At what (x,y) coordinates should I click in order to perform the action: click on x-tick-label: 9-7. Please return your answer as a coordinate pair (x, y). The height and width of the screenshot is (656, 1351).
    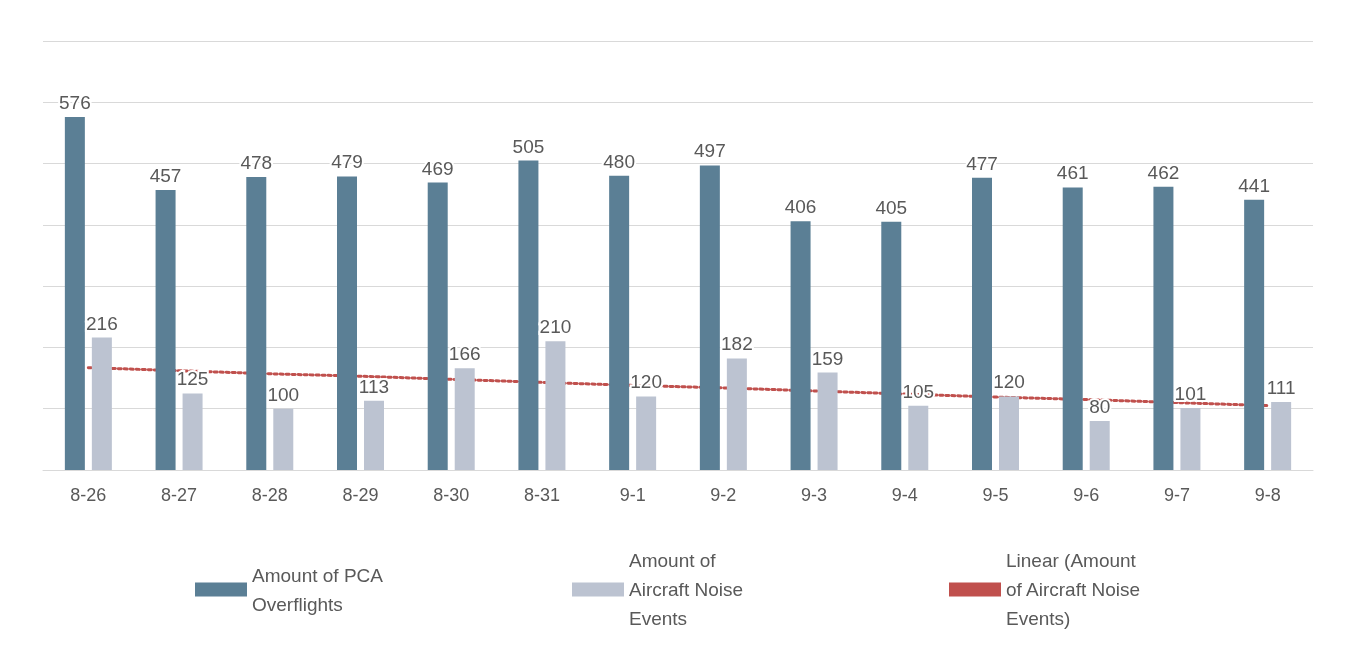
    Looking at the image, I should click on (1176, 495).